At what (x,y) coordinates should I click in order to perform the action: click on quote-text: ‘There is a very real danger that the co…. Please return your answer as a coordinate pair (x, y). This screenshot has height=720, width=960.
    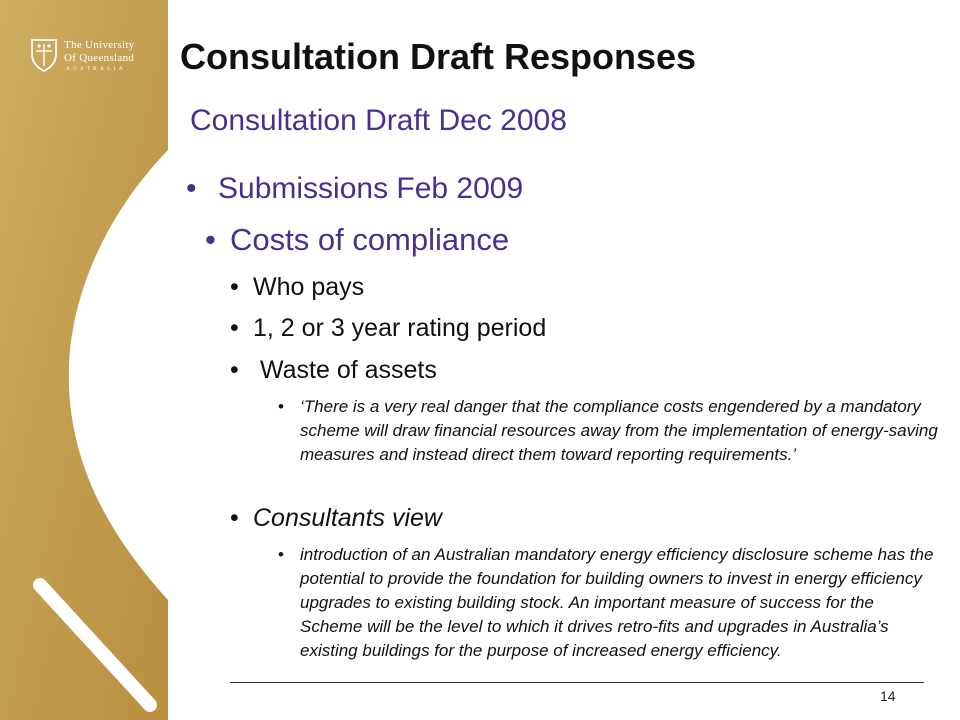
    Looking at the image, I should click on (619, 430).